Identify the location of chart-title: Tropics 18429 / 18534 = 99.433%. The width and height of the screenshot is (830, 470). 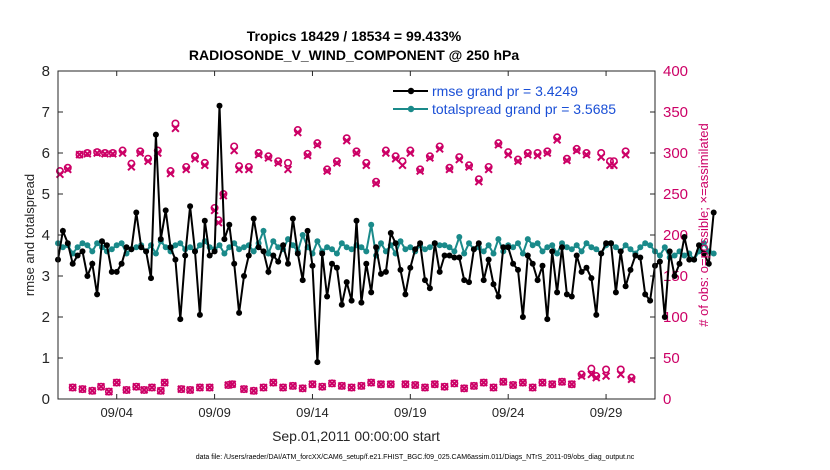
(354, 36).